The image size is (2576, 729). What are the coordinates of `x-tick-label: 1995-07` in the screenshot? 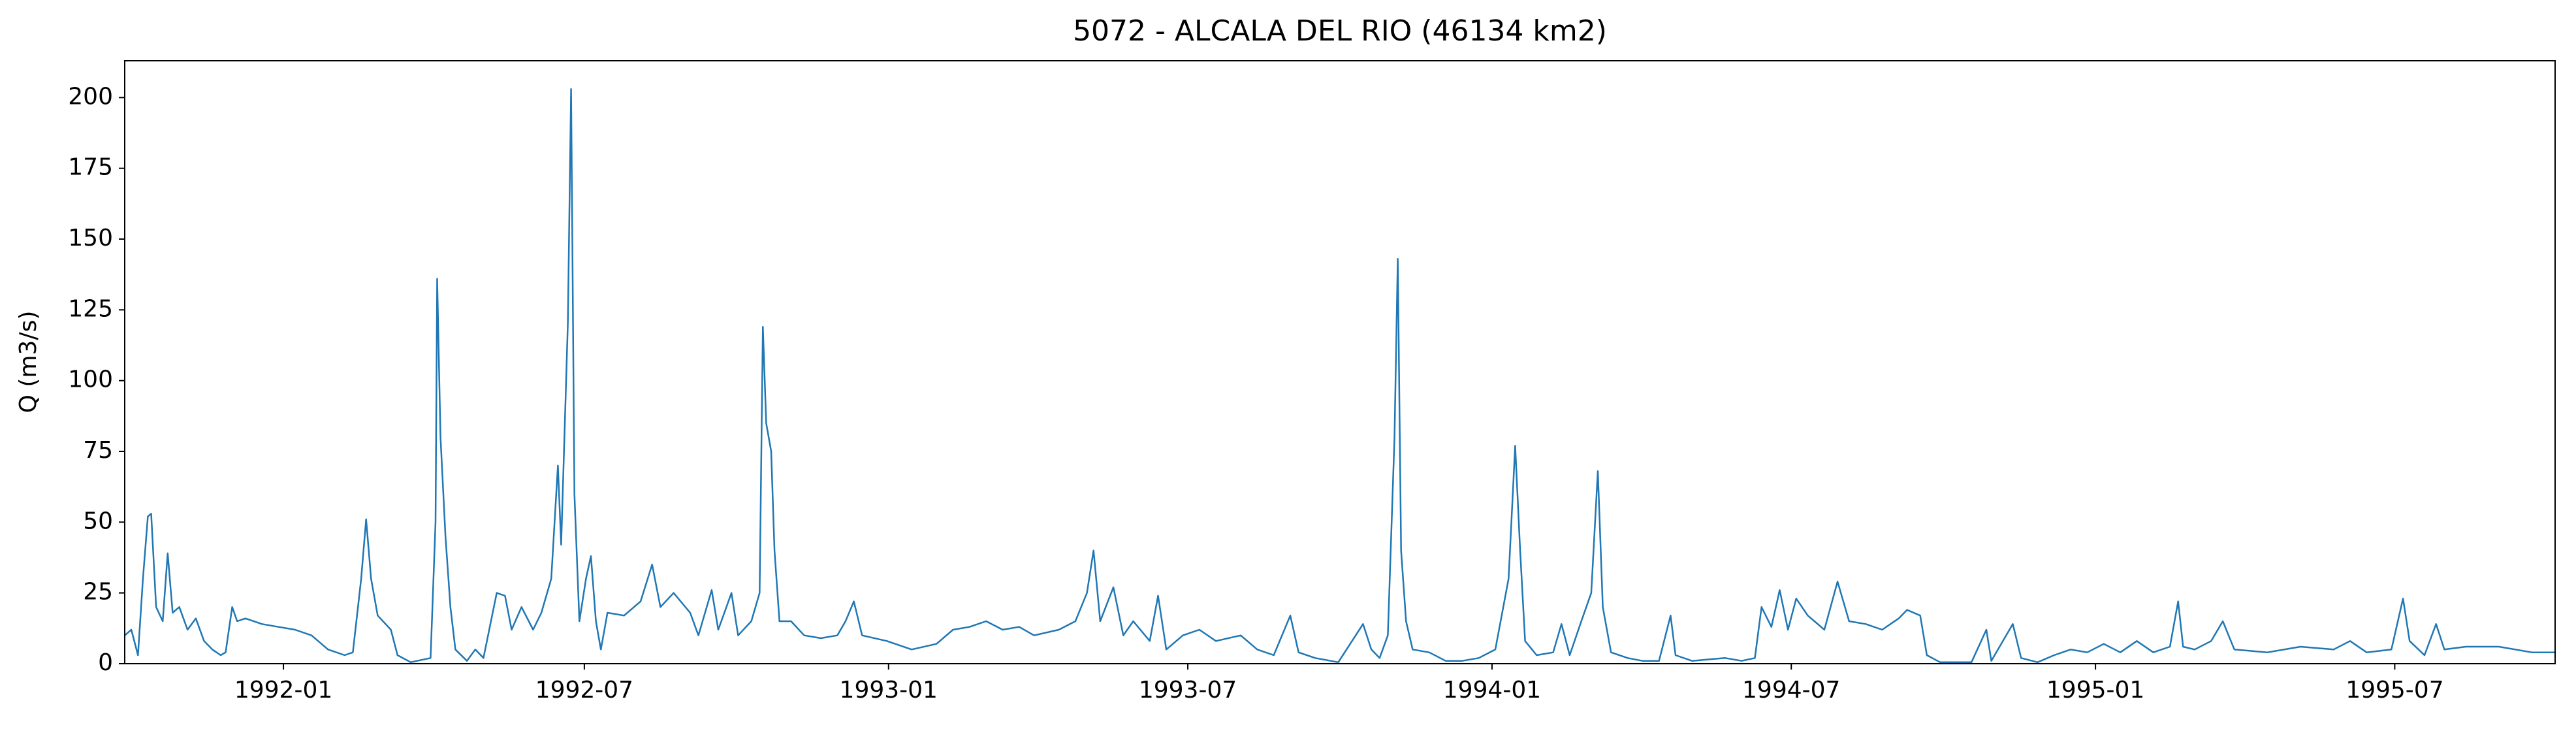 It's located at (2394, 690).